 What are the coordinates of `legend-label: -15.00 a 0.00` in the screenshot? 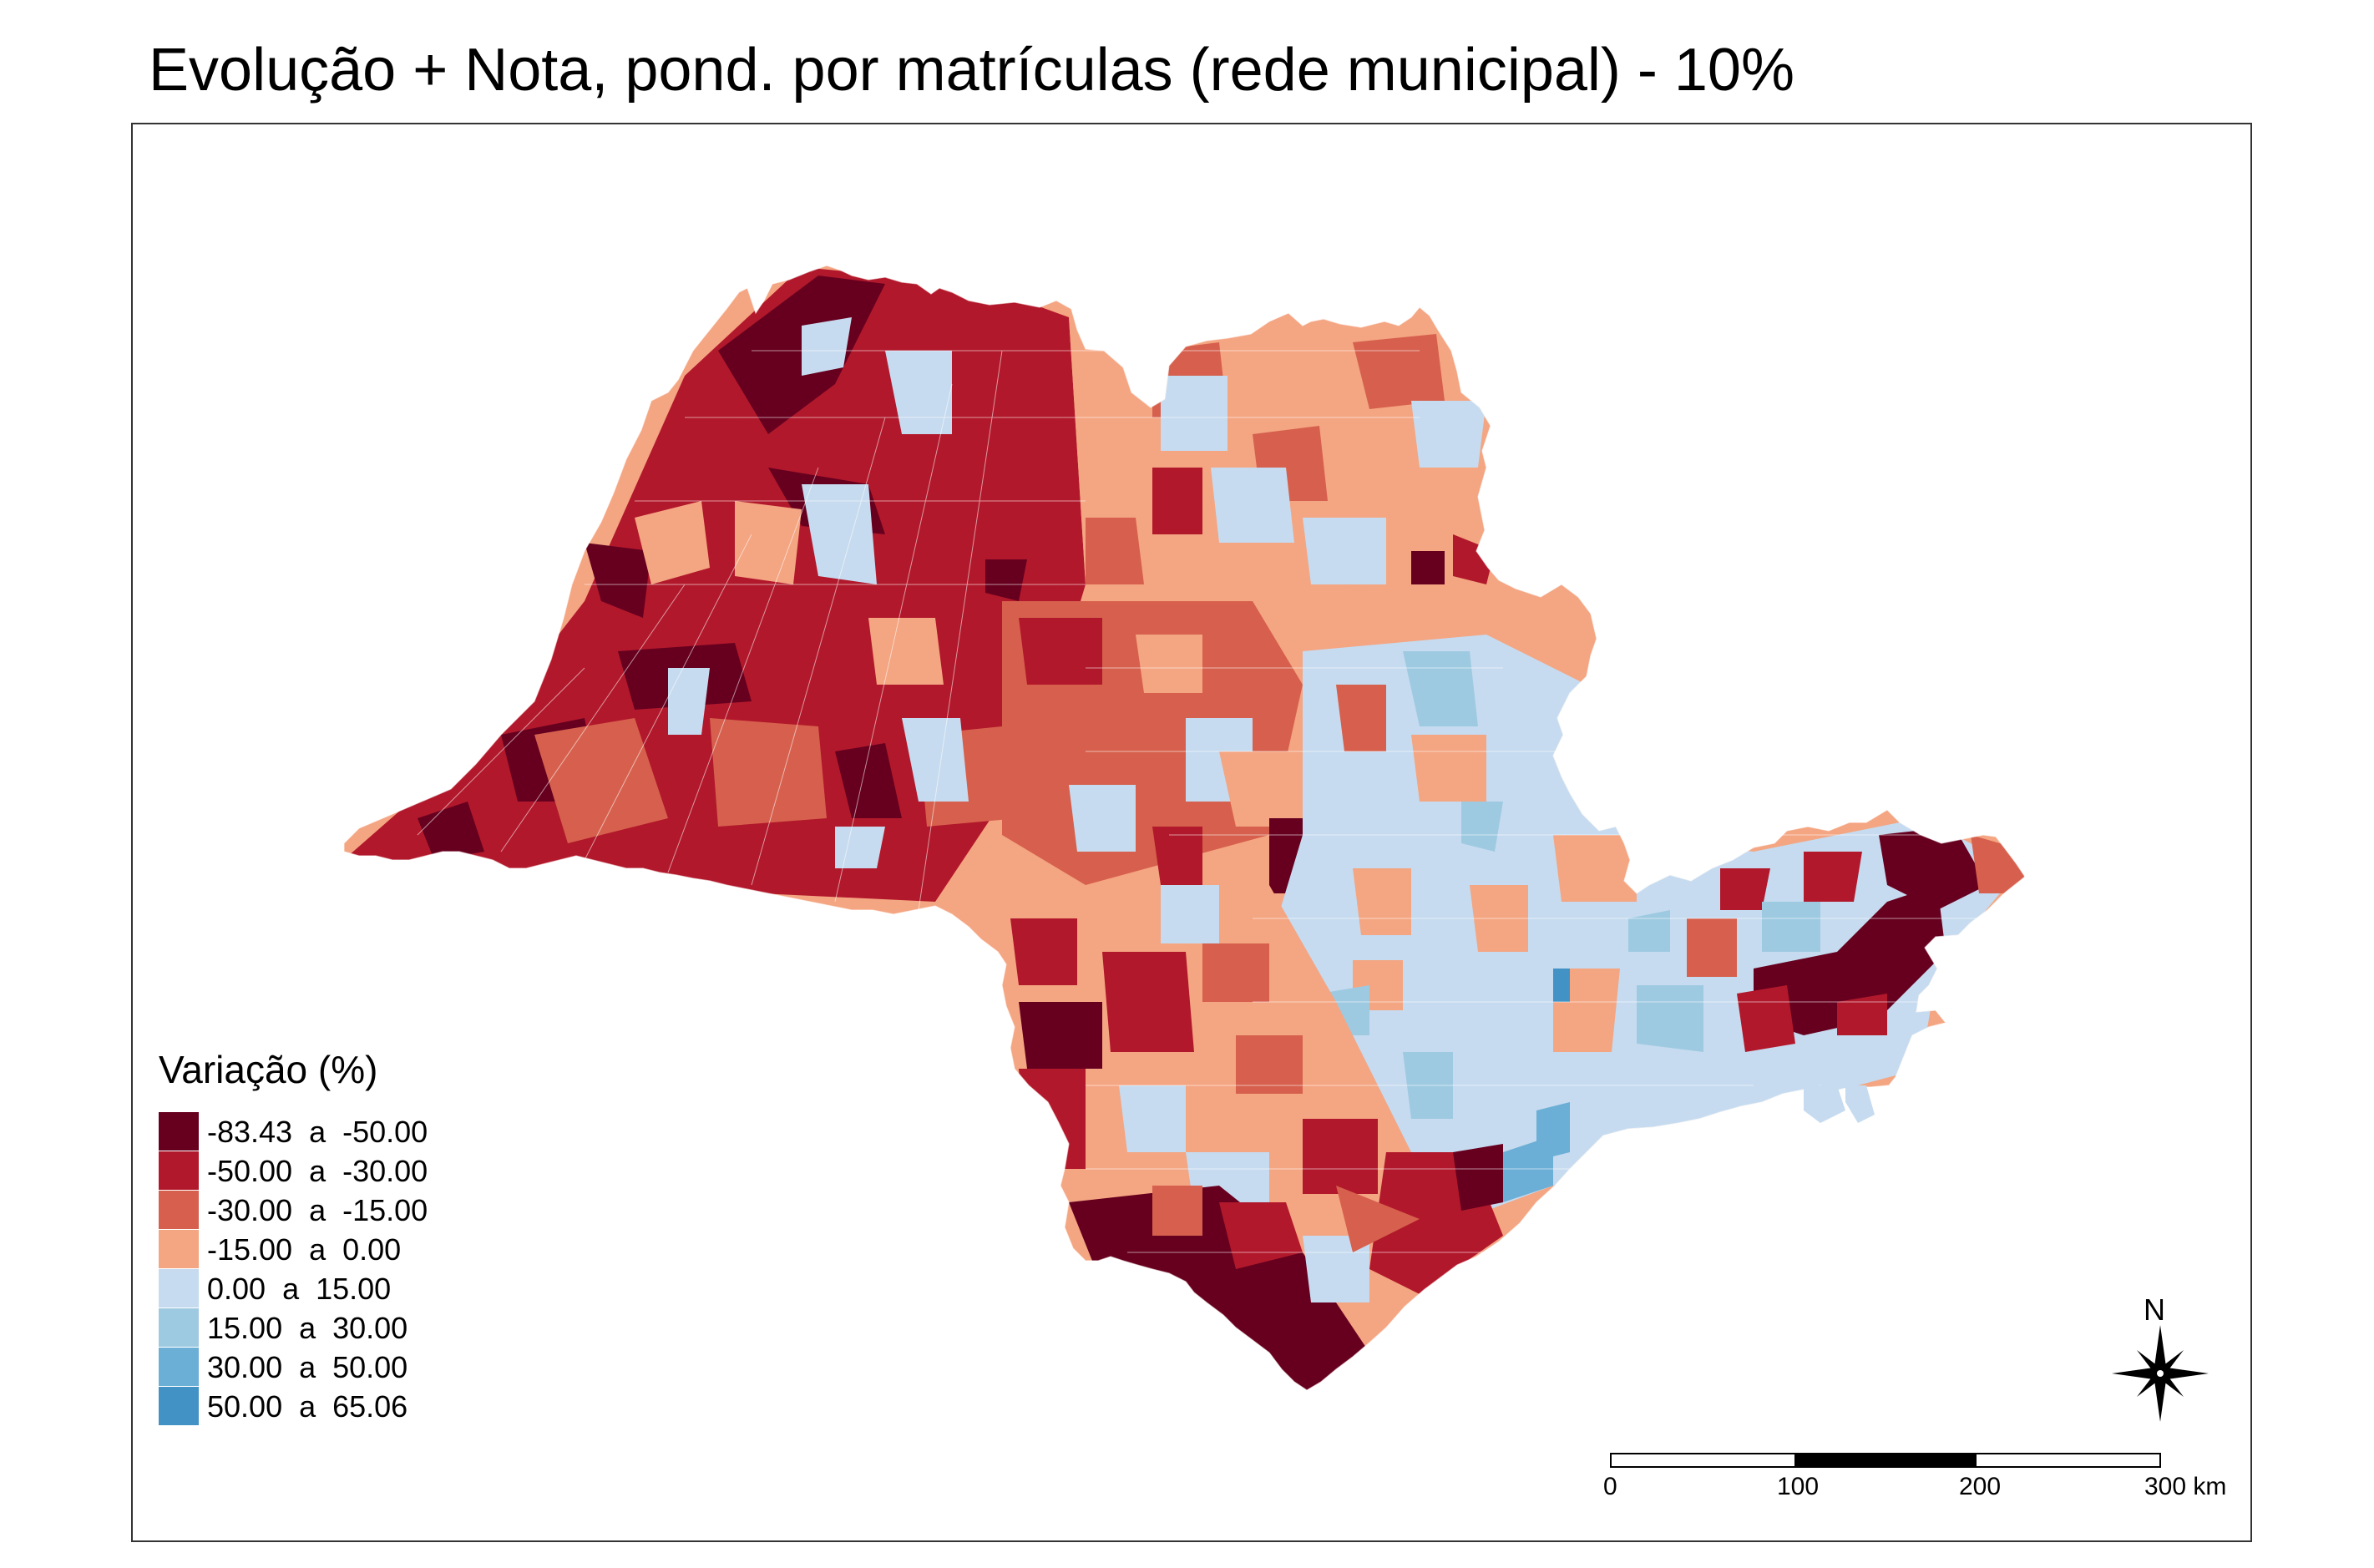 It's located at (304, 1249).